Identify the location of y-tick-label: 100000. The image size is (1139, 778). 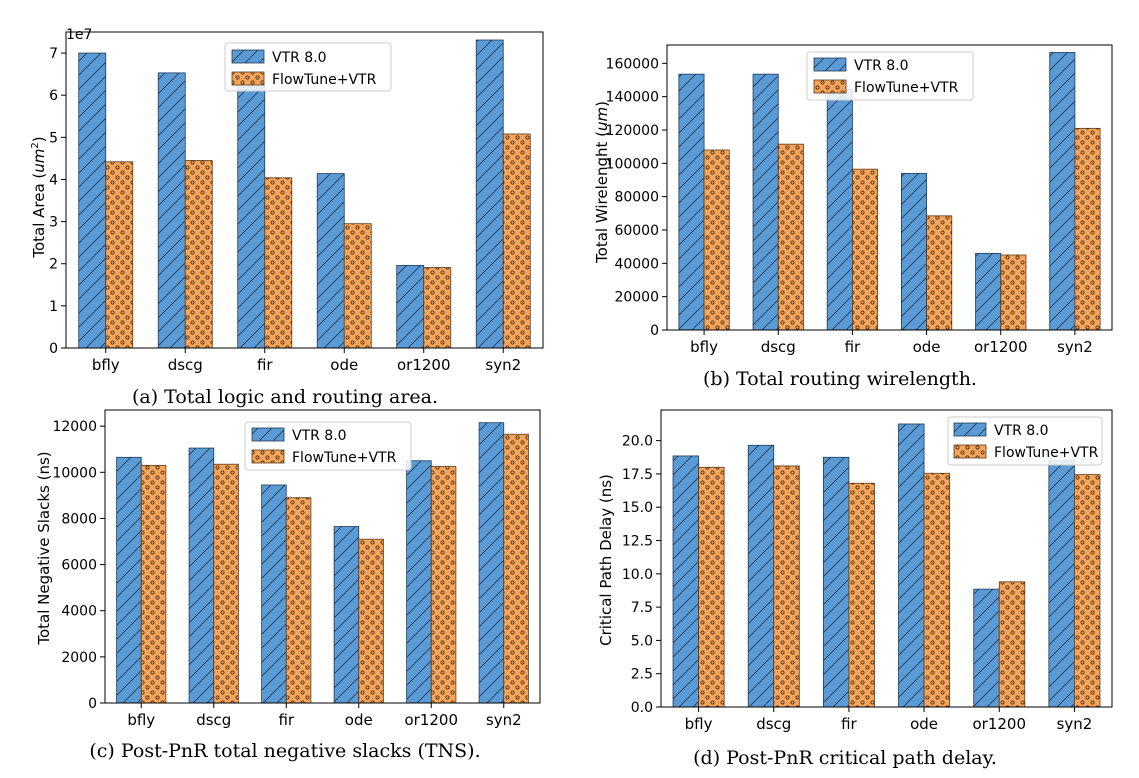
(632, 164).